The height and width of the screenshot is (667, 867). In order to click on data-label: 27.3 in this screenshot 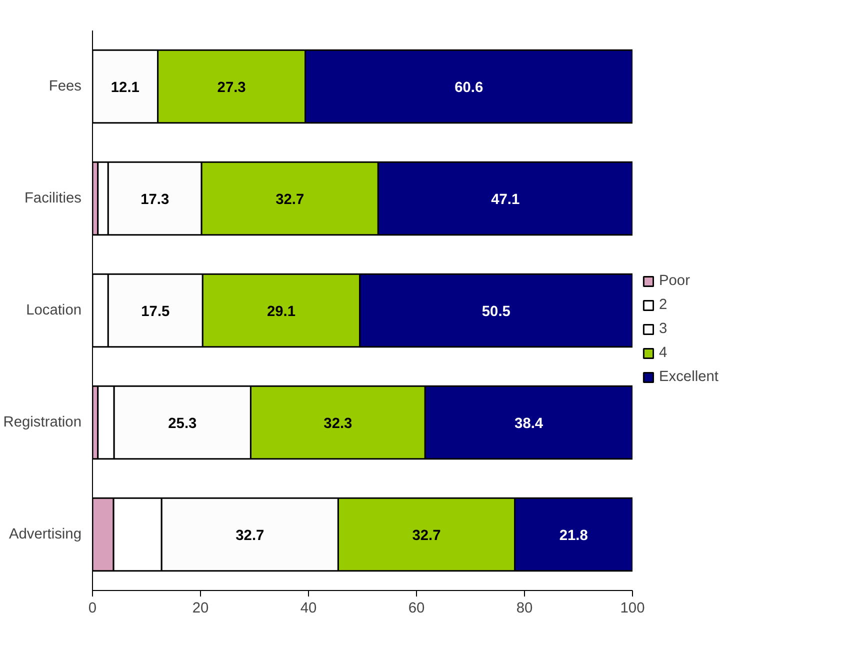, I will do `click(231, 88)`.